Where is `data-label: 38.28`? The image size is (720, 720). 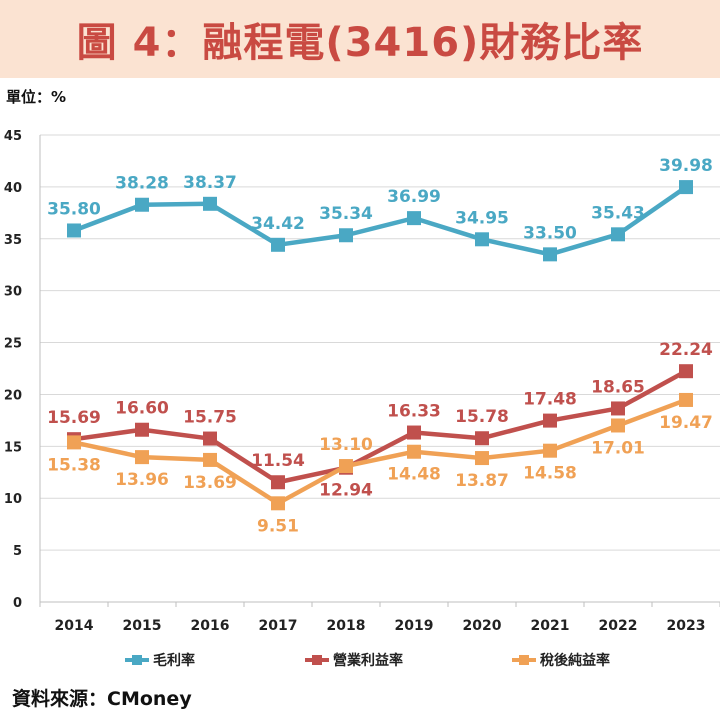 data-label: 38.28 is located at coordinates (142, 184).